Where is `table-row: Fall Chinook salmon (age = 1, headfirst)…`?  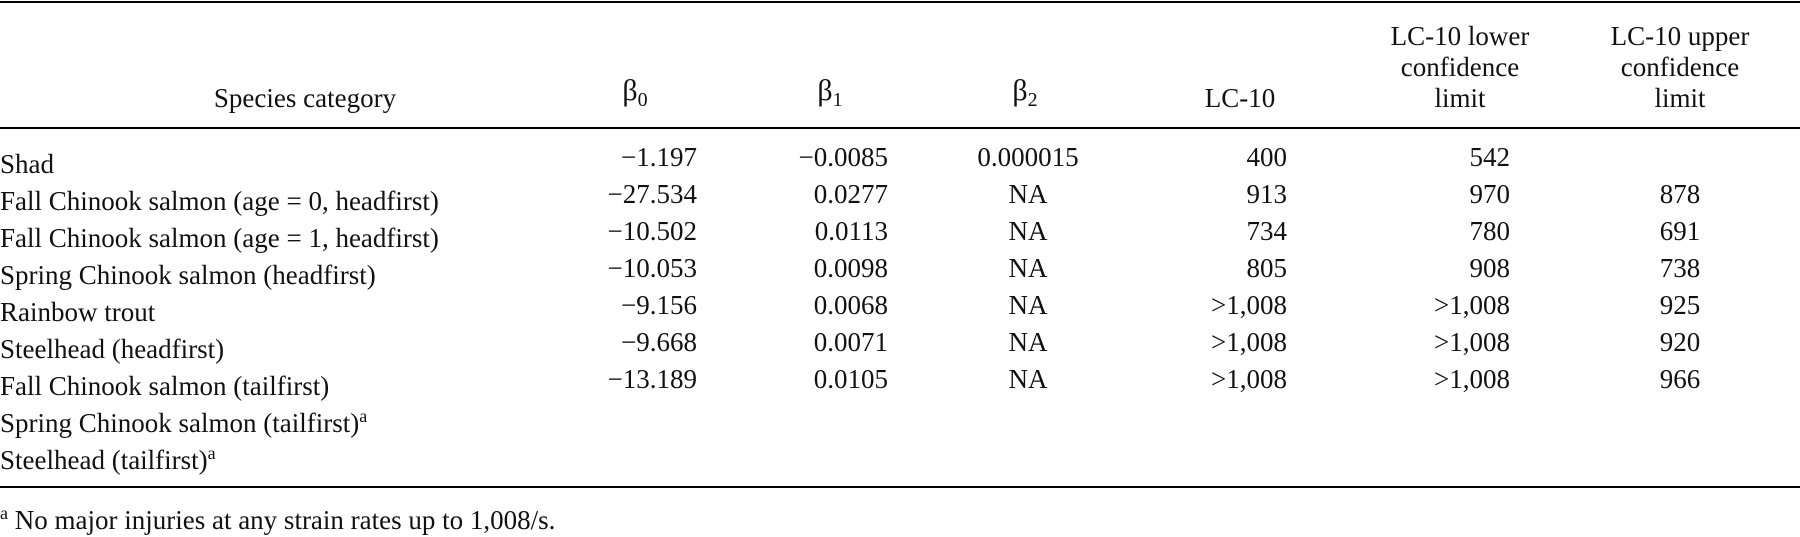 table-row: Fall Chinook salmon (age = 1, headfirst)… is located at coordinates (900, 233).